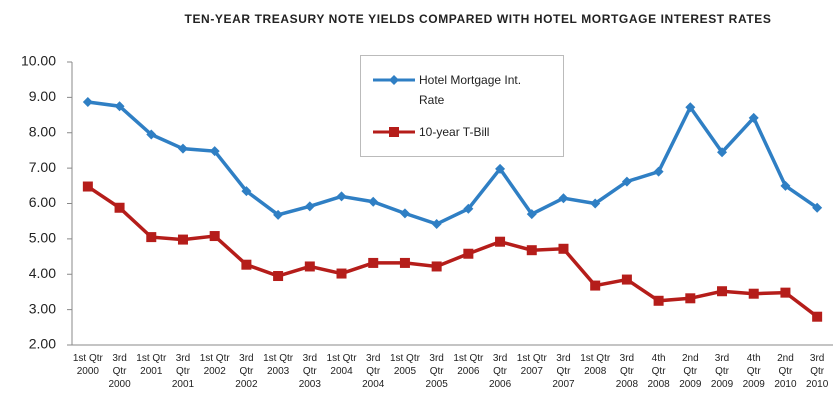 The width and height of the screenshot is (833, 406). I want to click on x-tick-label: 2nd Qtr 2009, so click(690, 371).